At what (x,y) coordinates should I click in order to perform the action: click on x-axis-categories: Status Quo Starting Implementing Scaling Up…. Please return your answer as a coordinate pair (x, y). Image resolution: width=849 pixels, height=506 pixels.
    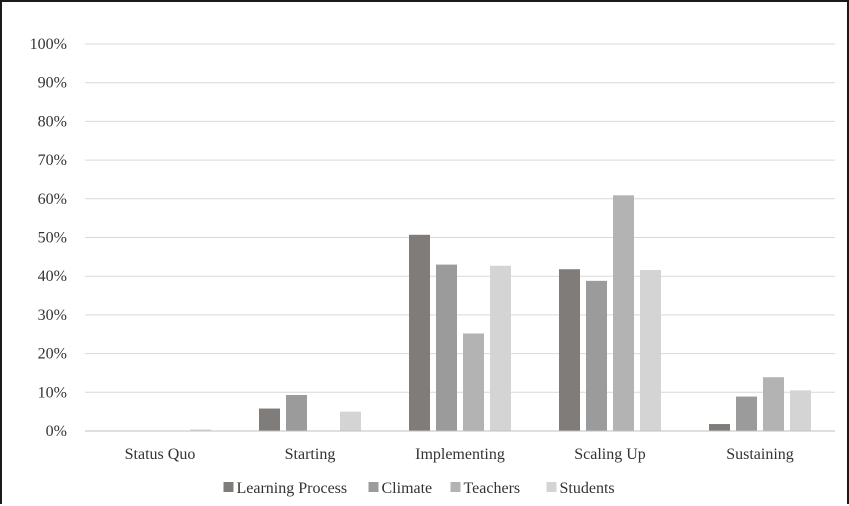
    Looking at the image, I should click on (459, 454).